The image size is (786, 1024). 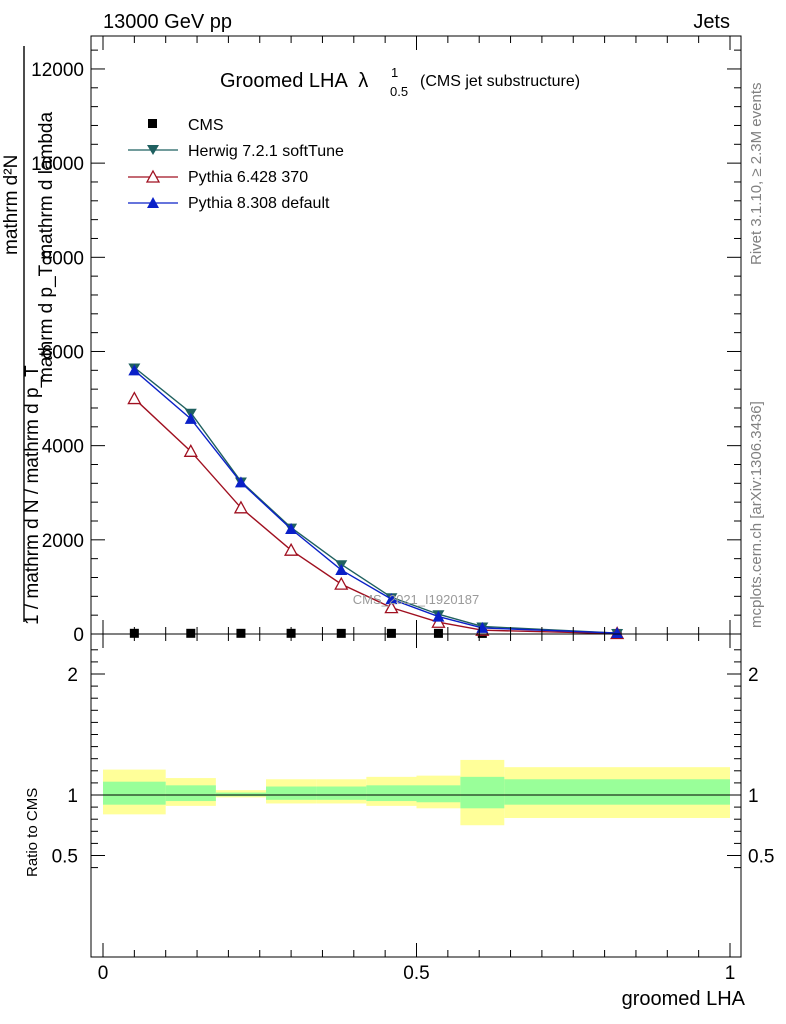 What do you see at coordinates (152, 123) in the screenshot?
I see `legend-marker-cms` at bounding box center [152, 123].